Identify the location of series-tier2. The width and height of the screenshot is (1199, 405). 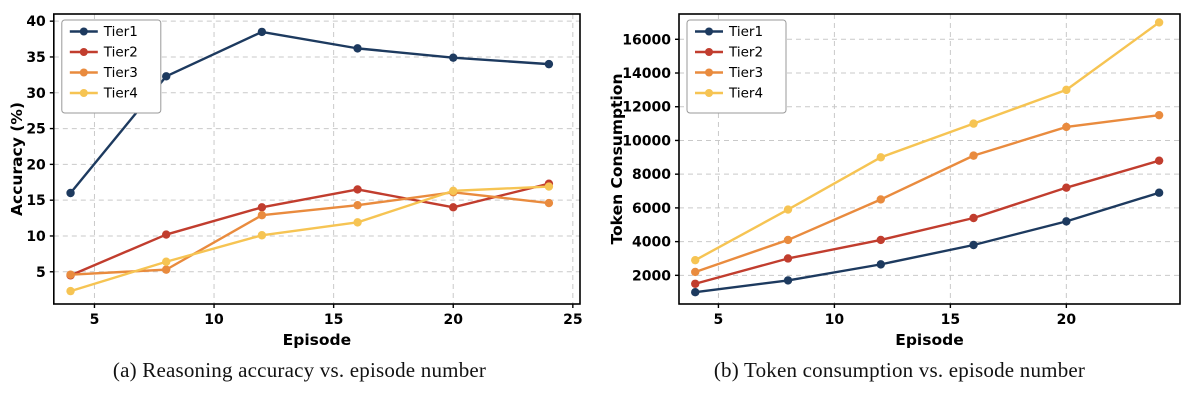
(927, 222).